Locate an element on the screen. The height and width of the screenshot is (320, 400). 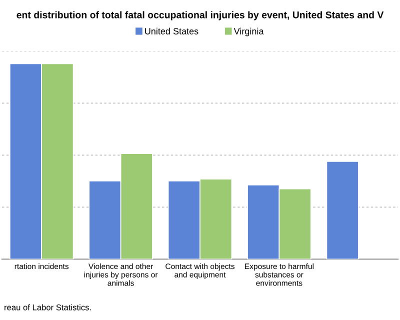
bar is located at coordinates (342, 210).